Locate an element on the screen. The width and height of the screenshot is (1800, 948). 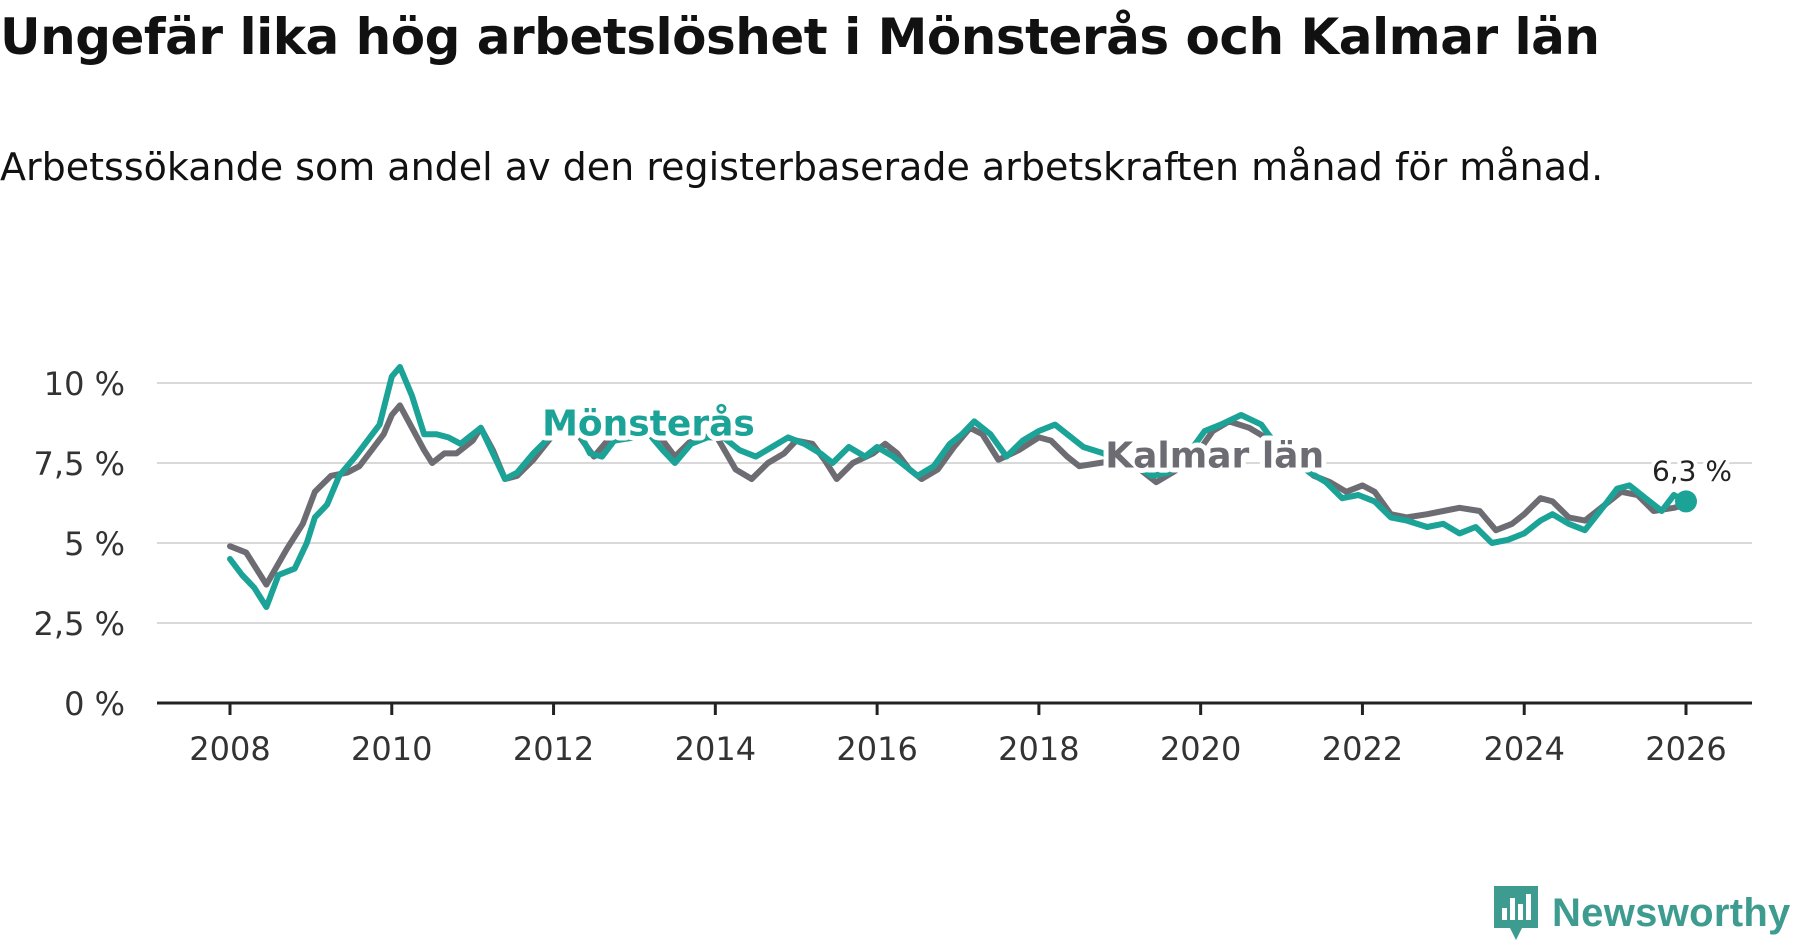
x-tick-label: 2018 is located at coordinates (1038, 749).